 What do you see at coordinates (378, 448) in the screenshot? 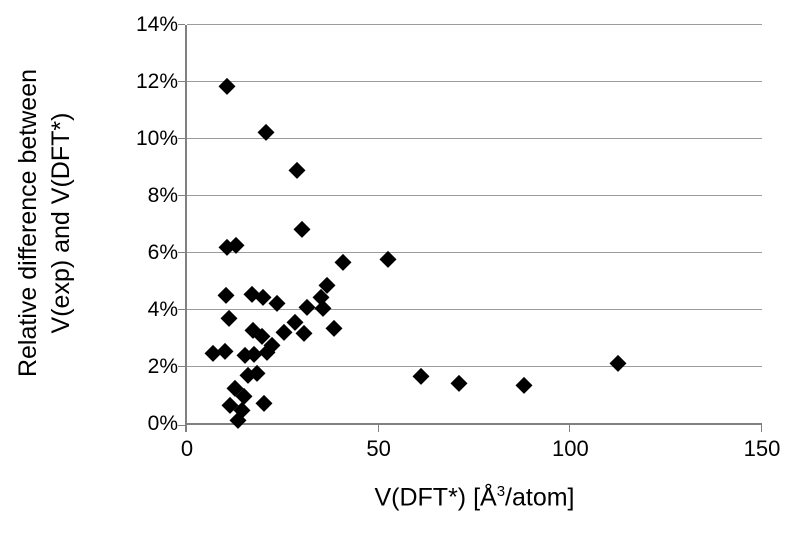
I see `x-tick-label: 50` at bounding box center [378, 448].